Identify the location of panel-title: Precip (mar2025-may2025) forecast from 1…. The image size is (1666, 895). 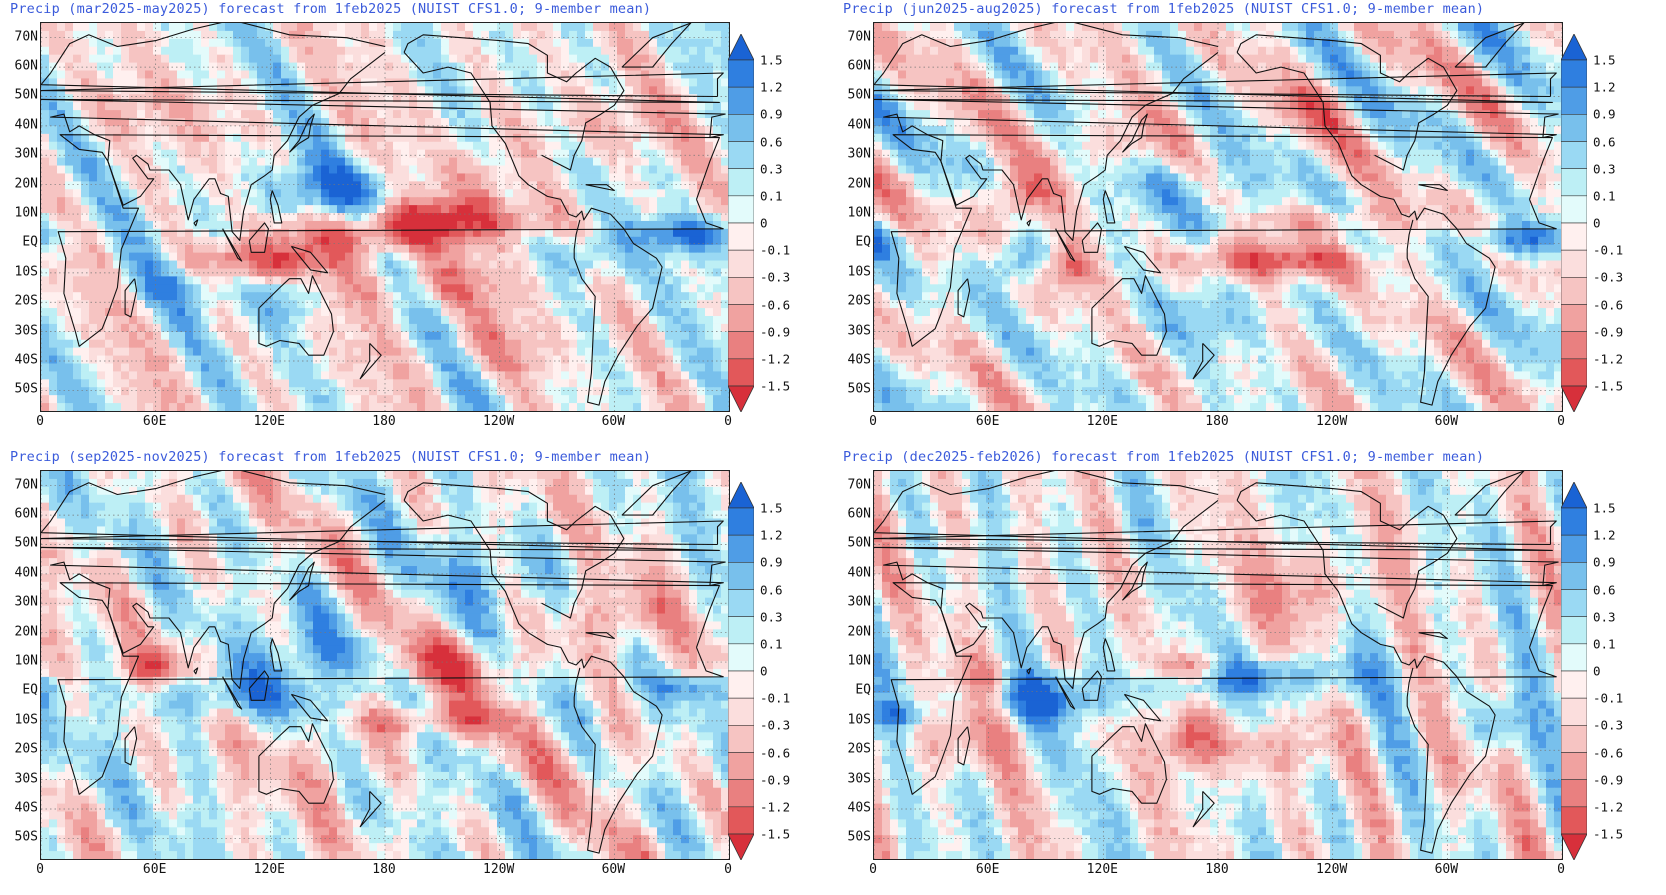
(331, 9).